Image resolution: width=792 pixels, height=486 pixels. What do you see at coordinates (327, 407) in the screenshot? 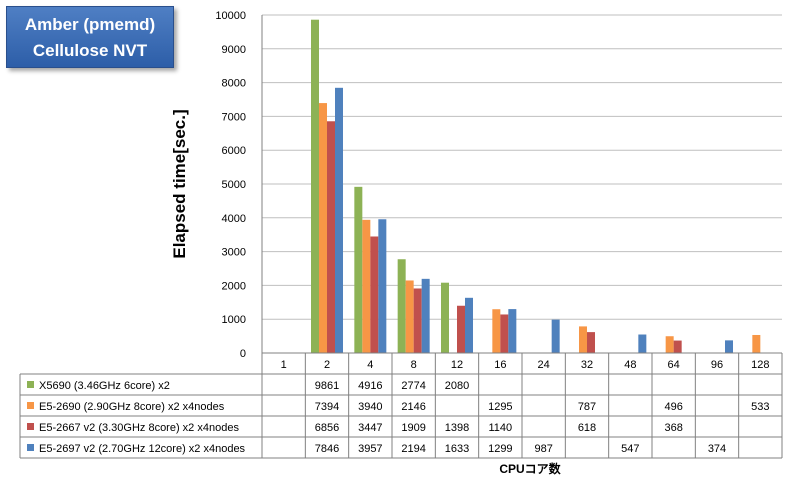
I see `data-label: 7394` at bounding box center [327, 407].